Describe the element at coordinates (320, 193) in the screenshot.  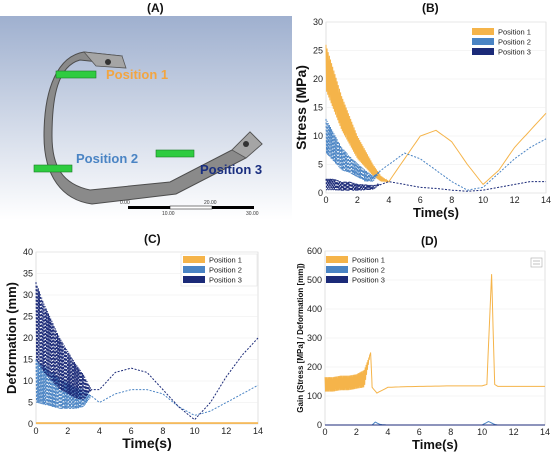
I see `b-y-tick-label: 0` at that location.